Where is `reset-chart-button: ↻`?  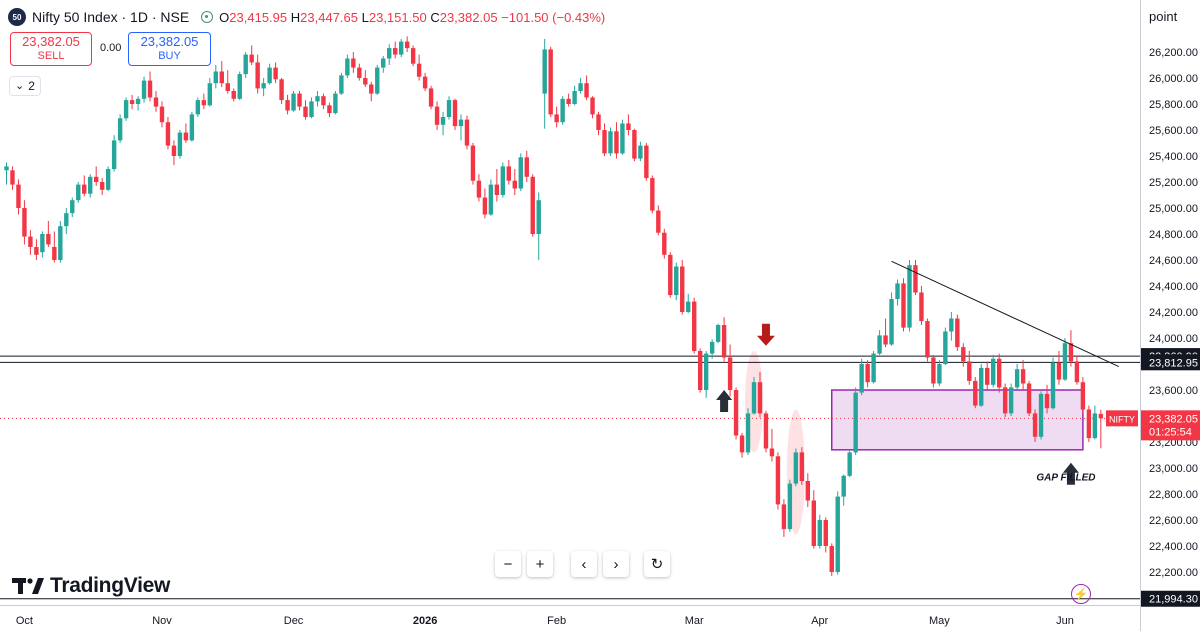
reset-chart-button: ↻ is located at coordinates (657, 564).